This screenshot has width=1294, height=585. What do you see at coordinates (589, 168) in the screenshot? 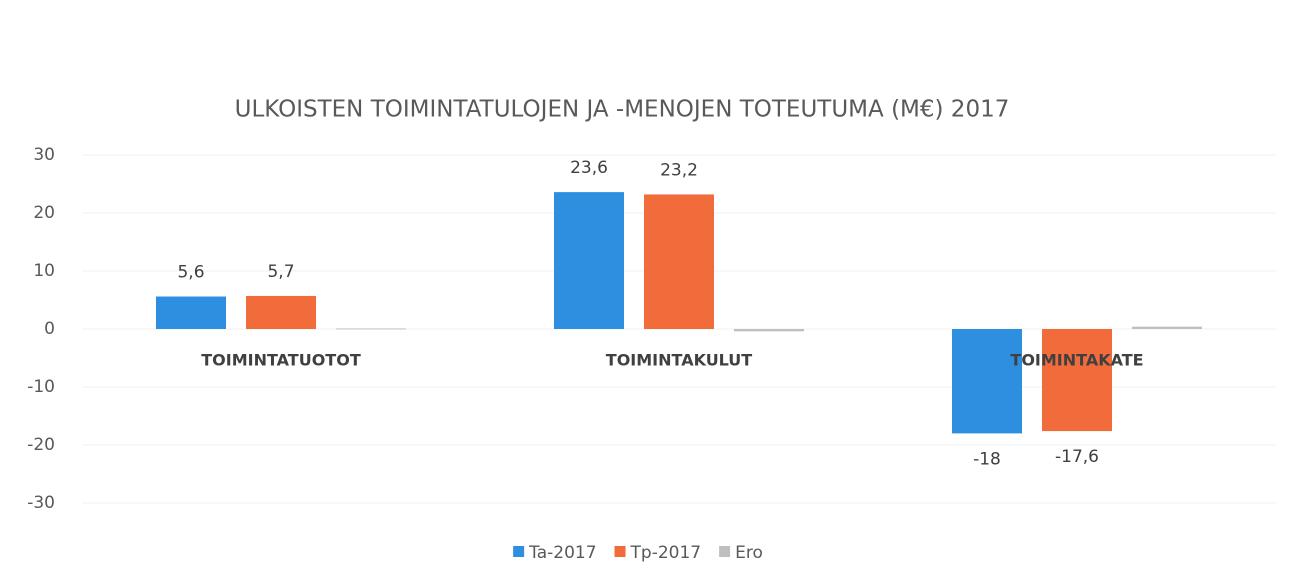
I see `data-label: 23,6` at bounding box center [589, 168].